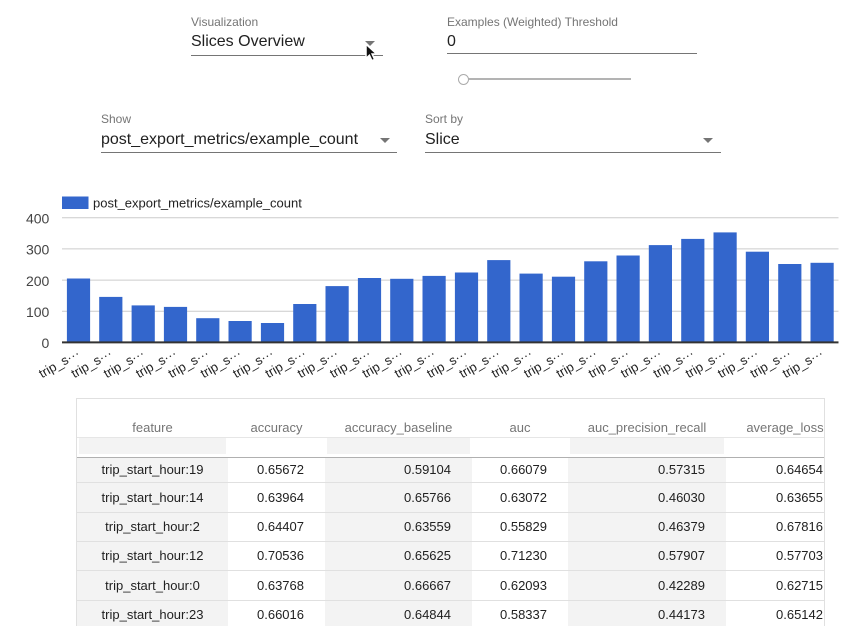  What do you see at coordinates (46, 343) in the screenshot?
I see `svg-text: 0` at bounding box center [46, 343].